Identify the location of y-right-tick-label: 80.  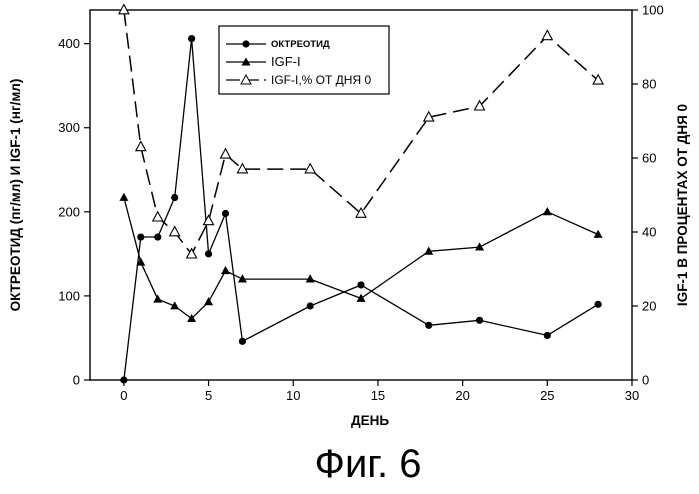
(649, 84).